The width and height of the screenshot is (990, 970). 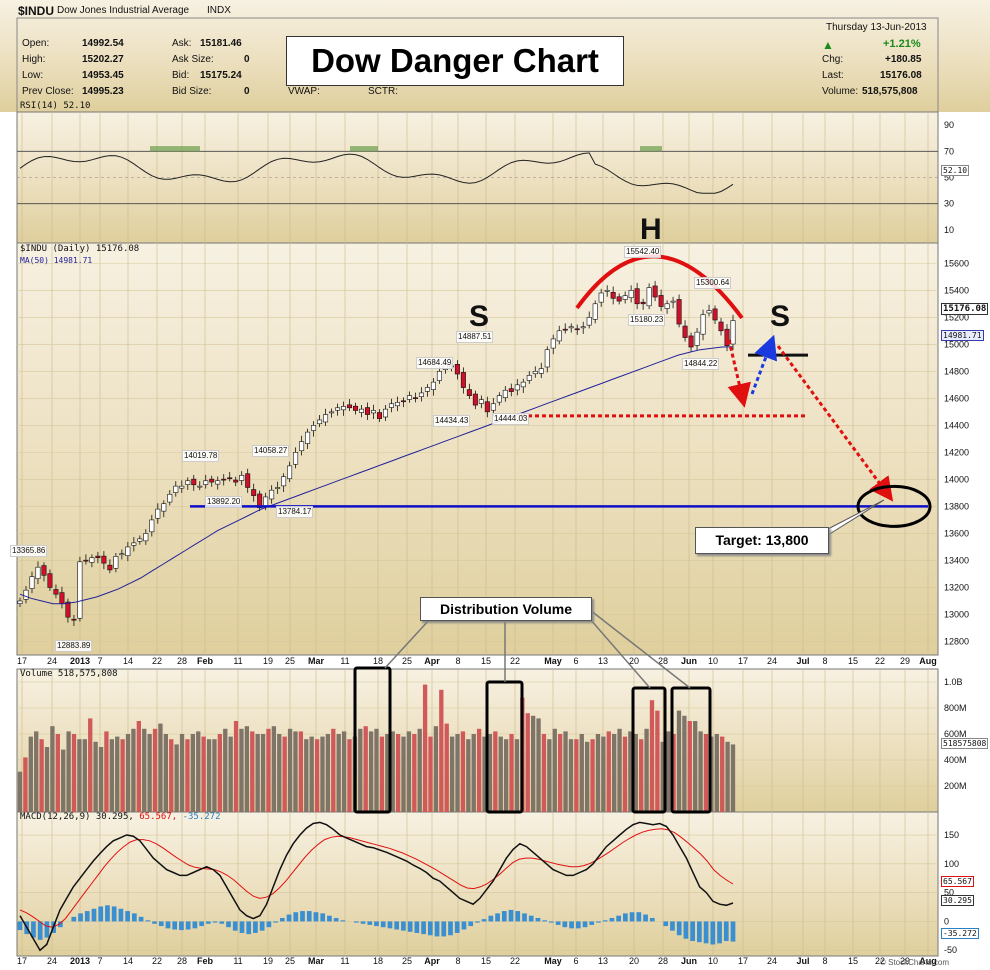 What do you see at coordinates (56, 260) in the screenshot?
I see `ma-label: MA(50) 14981.71` at bounding box center [56, 260].